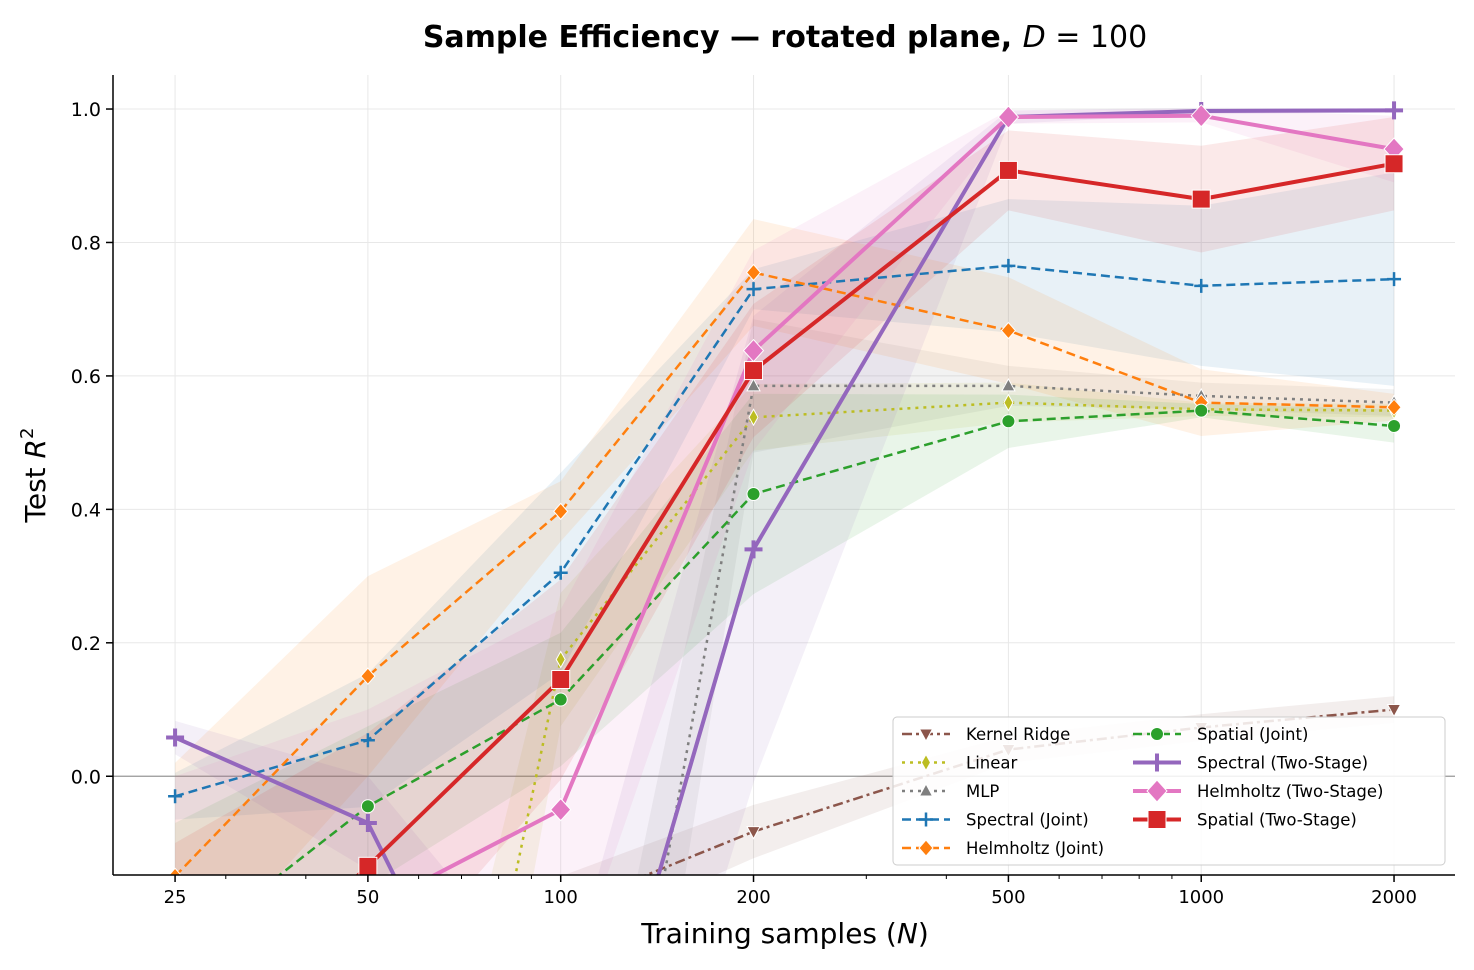  What do you see at coordinates (991, 763) in the screenshot?
I see `legend-label: Linear` at bounding box center [991, 763].